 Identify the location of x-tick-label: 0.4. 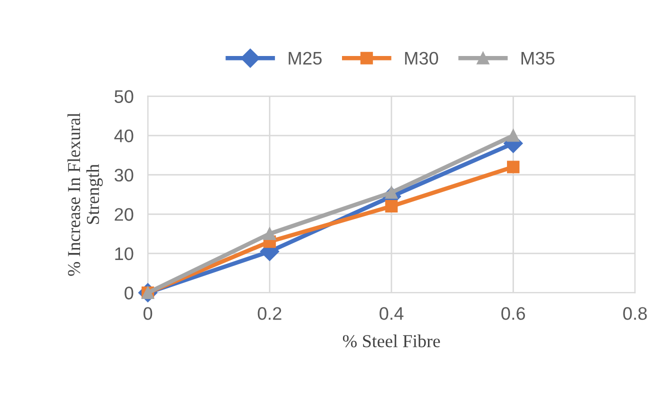
(392, 313).